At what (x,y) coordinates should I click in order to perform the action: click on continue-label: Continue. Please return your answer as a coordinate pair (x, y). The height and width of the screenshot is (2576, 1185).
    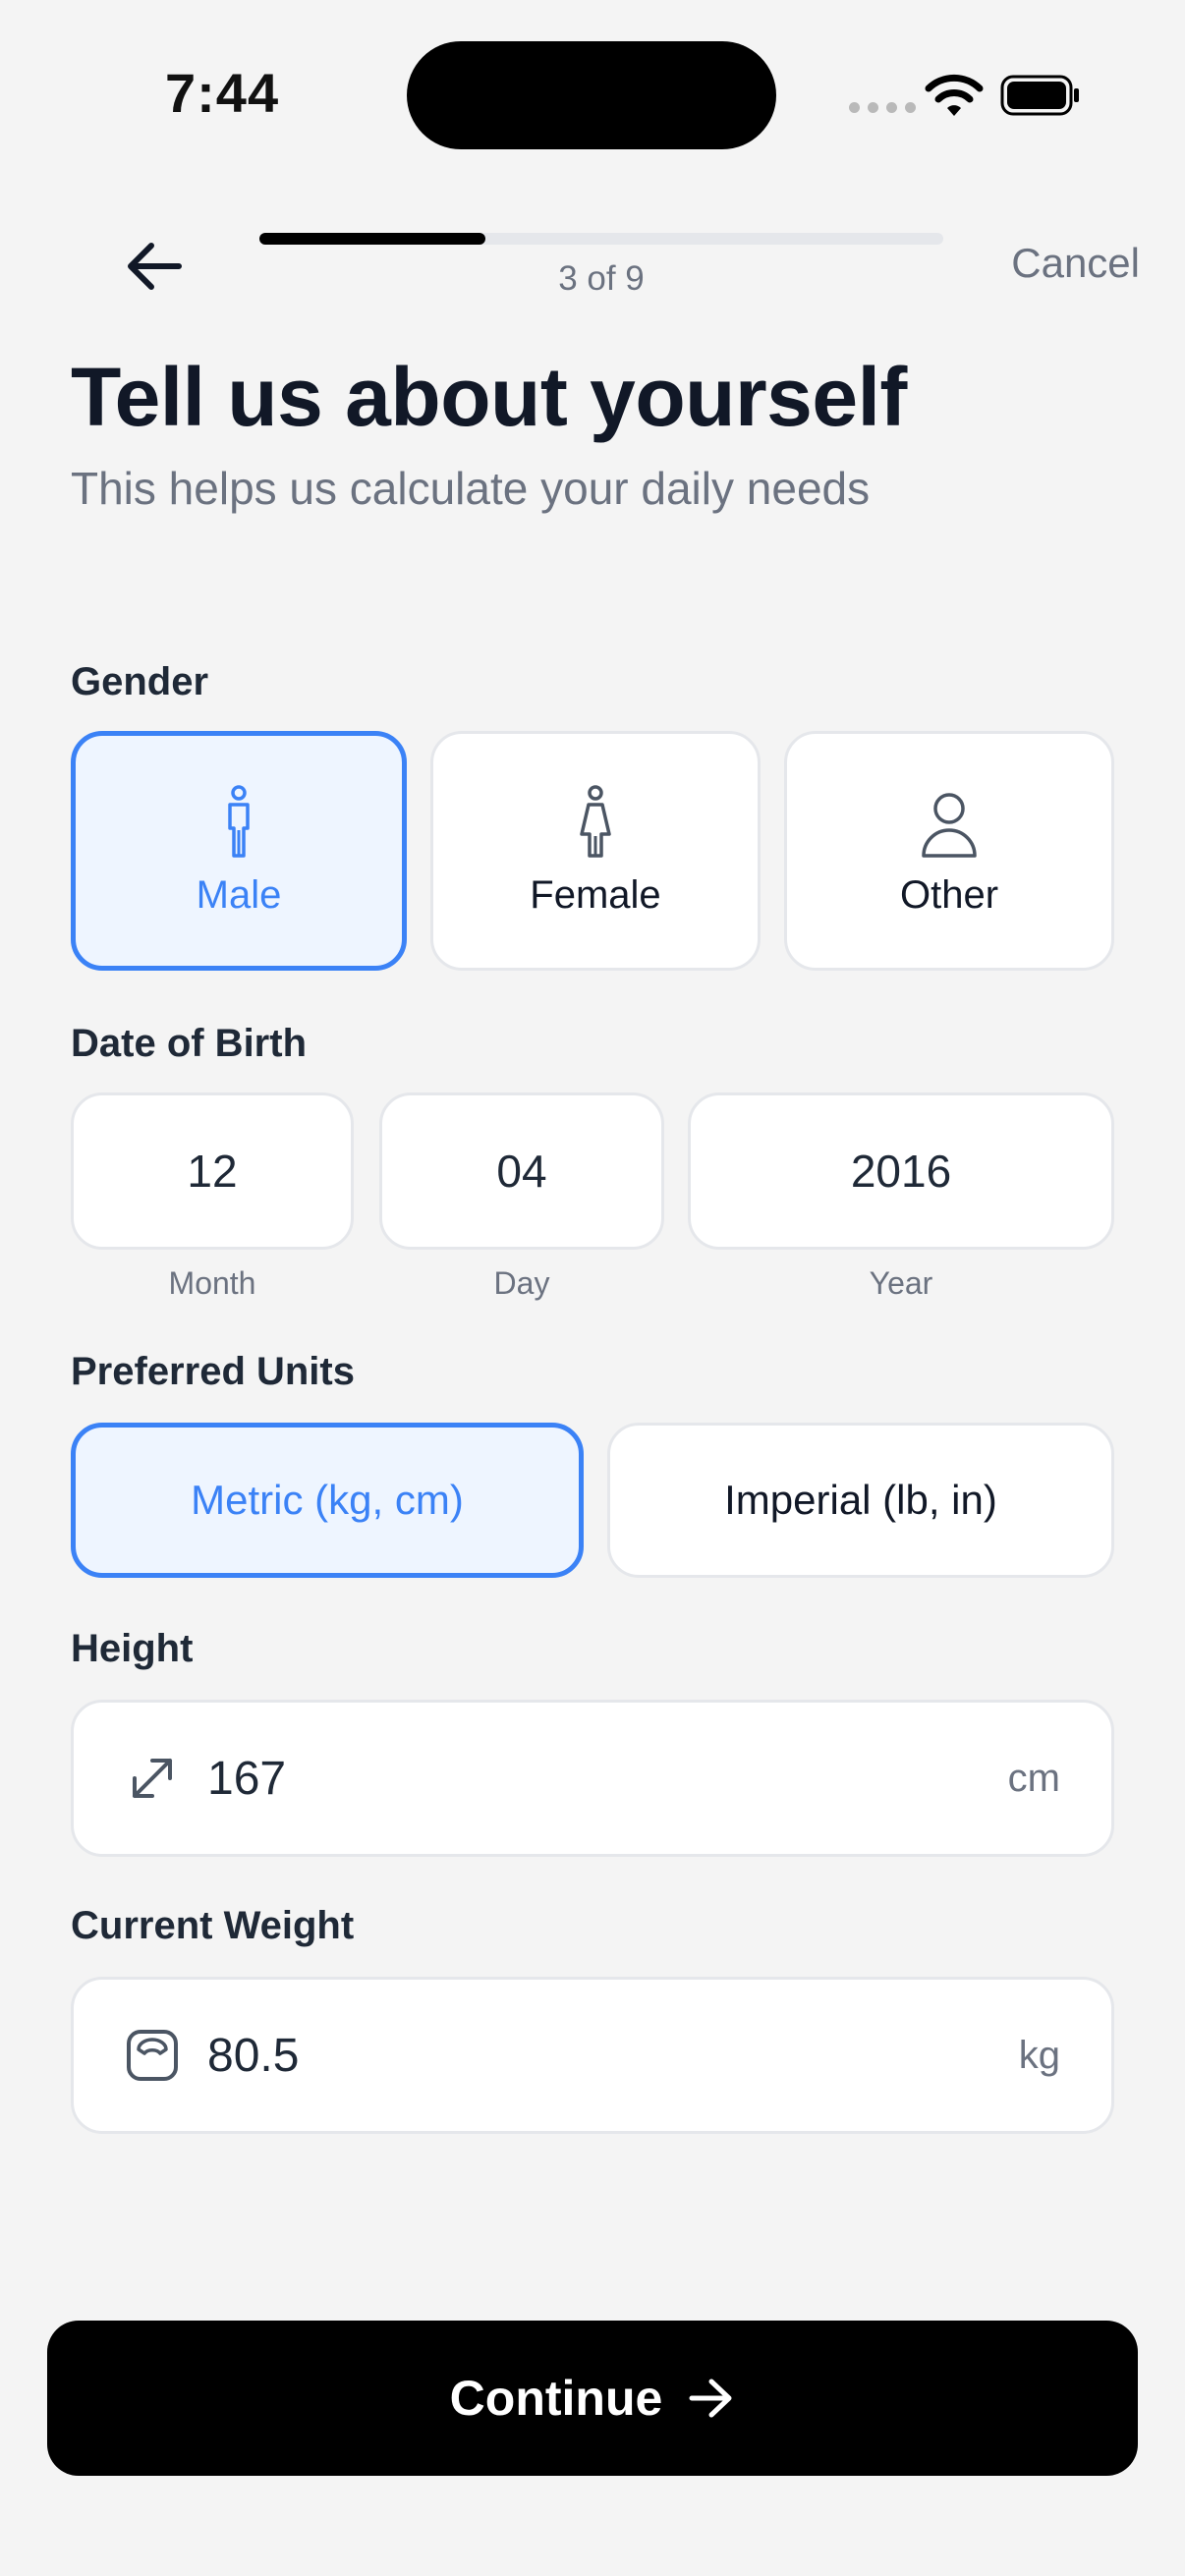
    Looking at the image, I should click on (556, 2398).